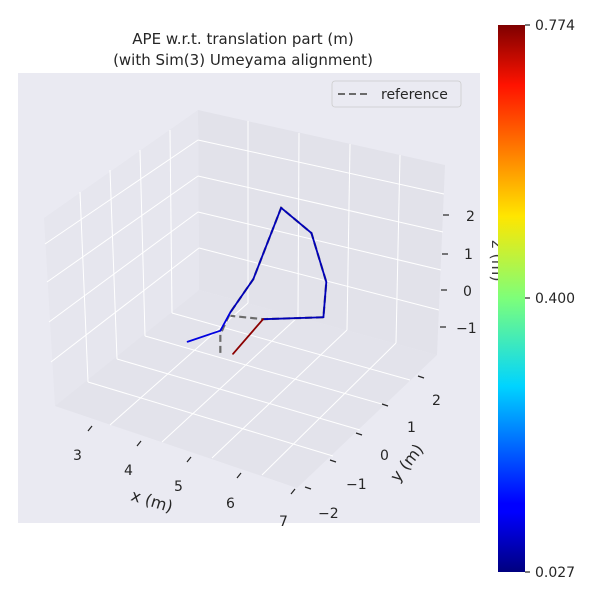  I want to click on x-tick-label: 4, so click(128, 471).